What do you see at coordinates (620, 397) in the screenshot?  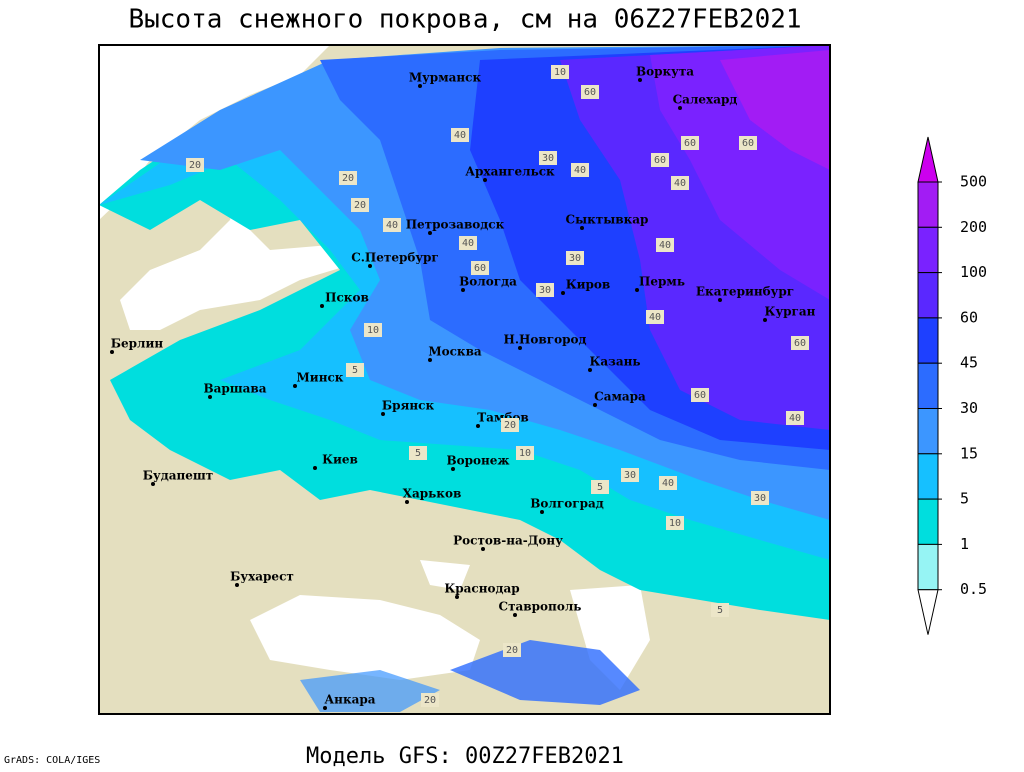 I see `city-name: Самара` at bounding box center [620, 397].